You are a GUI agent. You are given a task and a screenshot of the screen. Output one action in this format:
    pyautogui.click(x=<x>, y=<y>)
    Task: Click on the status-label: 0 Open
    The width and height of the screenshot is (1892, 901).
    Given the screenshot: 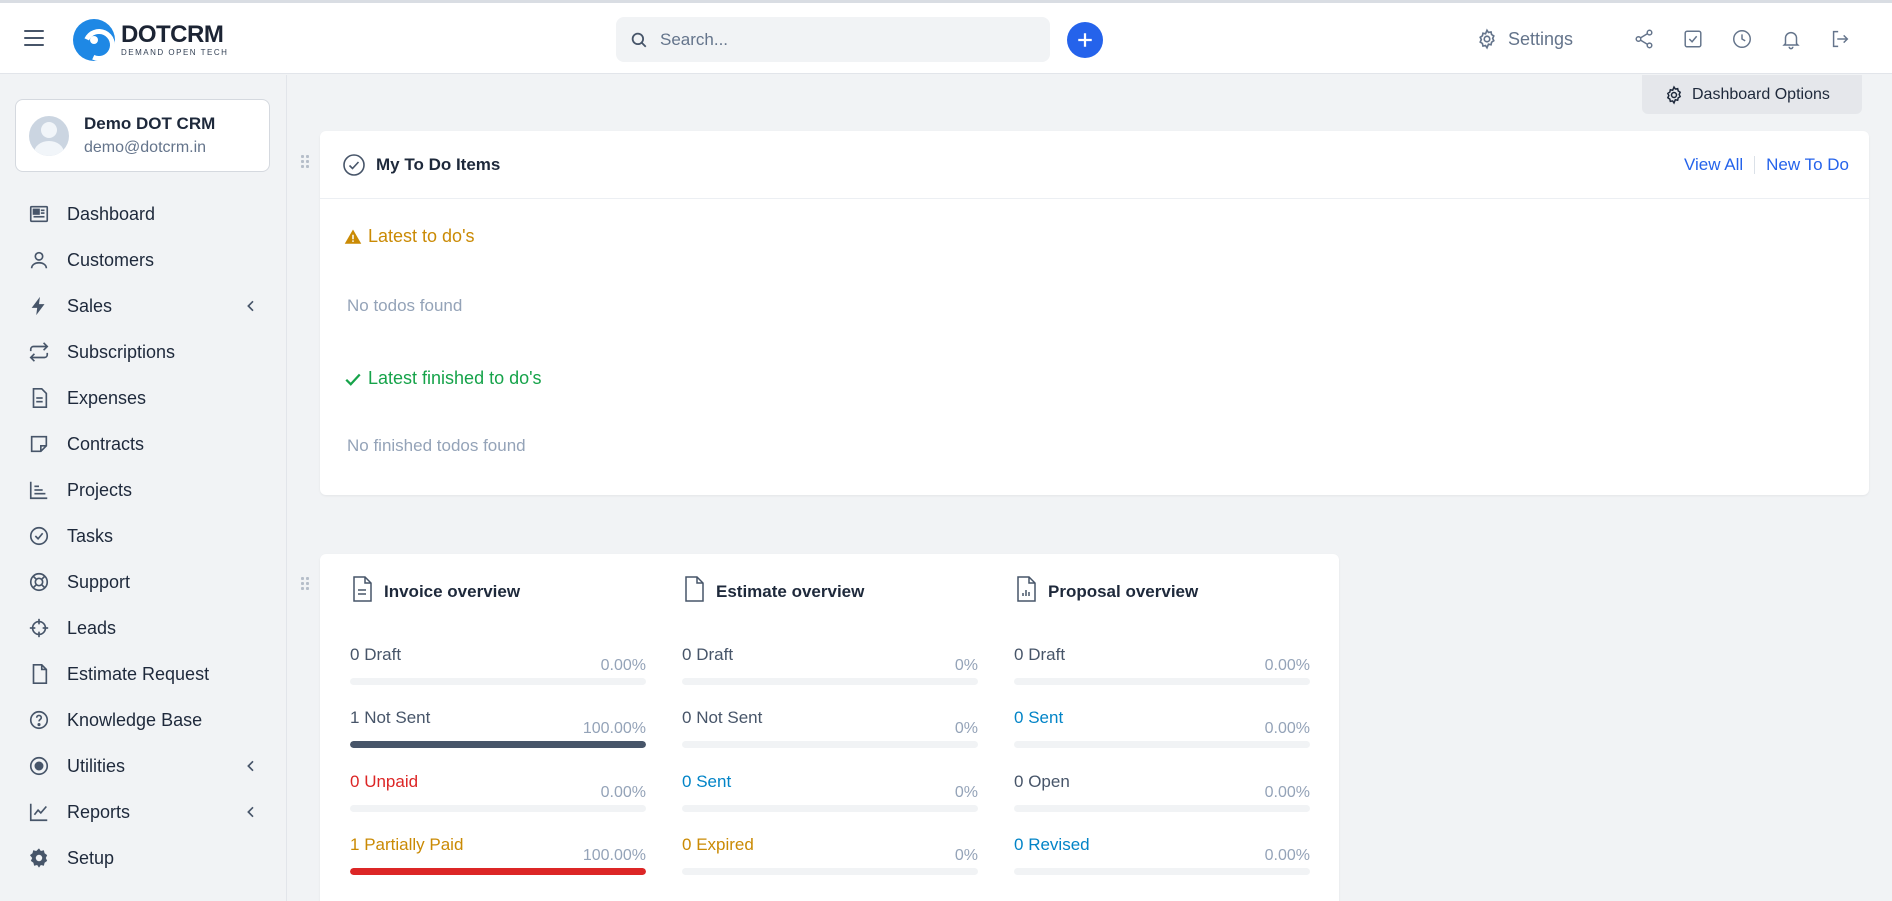 What is the action you would take?
    pyautogui.click(x=1042, y=782)
    